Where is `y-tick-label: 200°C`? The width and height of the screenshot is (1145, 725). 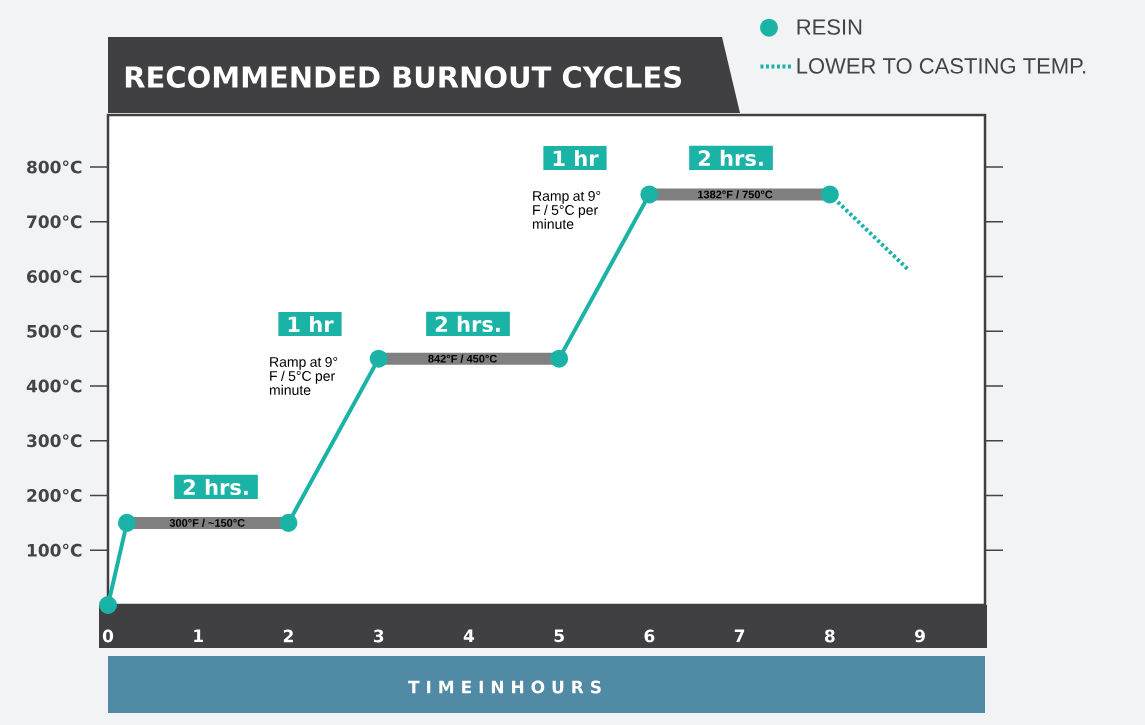
y-tick-label: 200°C is located at coordinates (54, 495).